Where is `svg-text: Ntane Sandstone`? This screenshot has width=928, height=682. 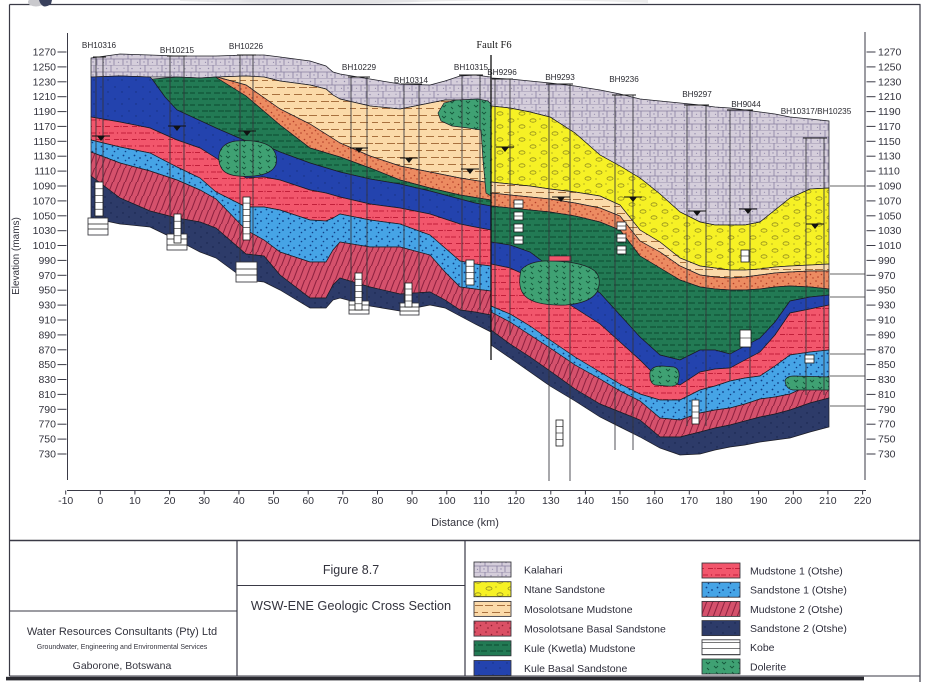
svg-text: Ntane Sandstone is located at coordinates (564, 590).